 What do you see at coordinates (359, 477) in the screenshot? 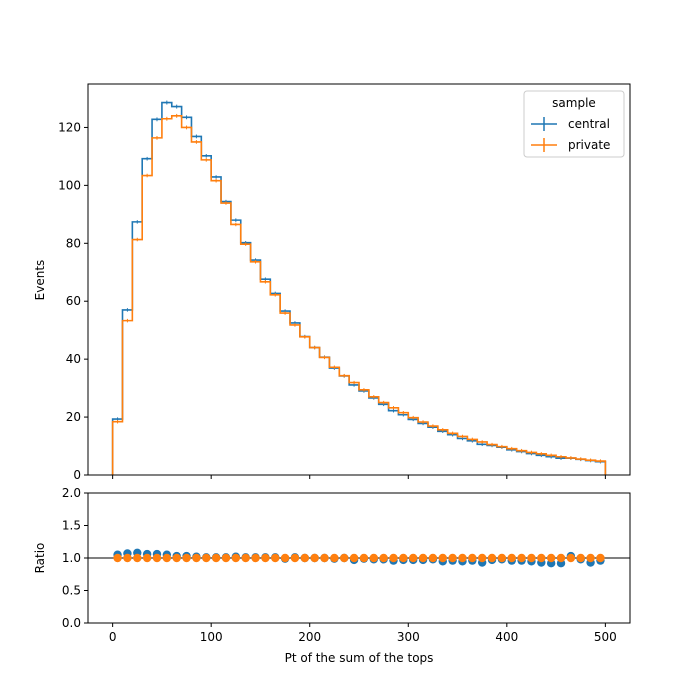
I see `main-x-ticks` at bounding box center [359, 477].